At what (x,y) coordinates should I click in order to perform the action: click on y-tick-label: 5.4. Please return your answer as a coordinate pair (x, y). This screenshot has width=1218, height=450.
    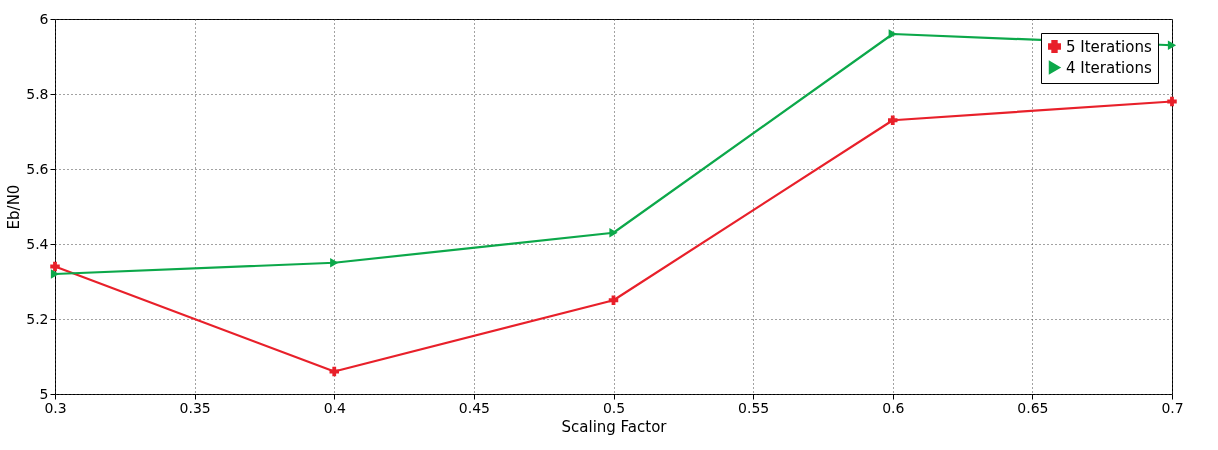
    Looking at the image, I should click on (37, 243).